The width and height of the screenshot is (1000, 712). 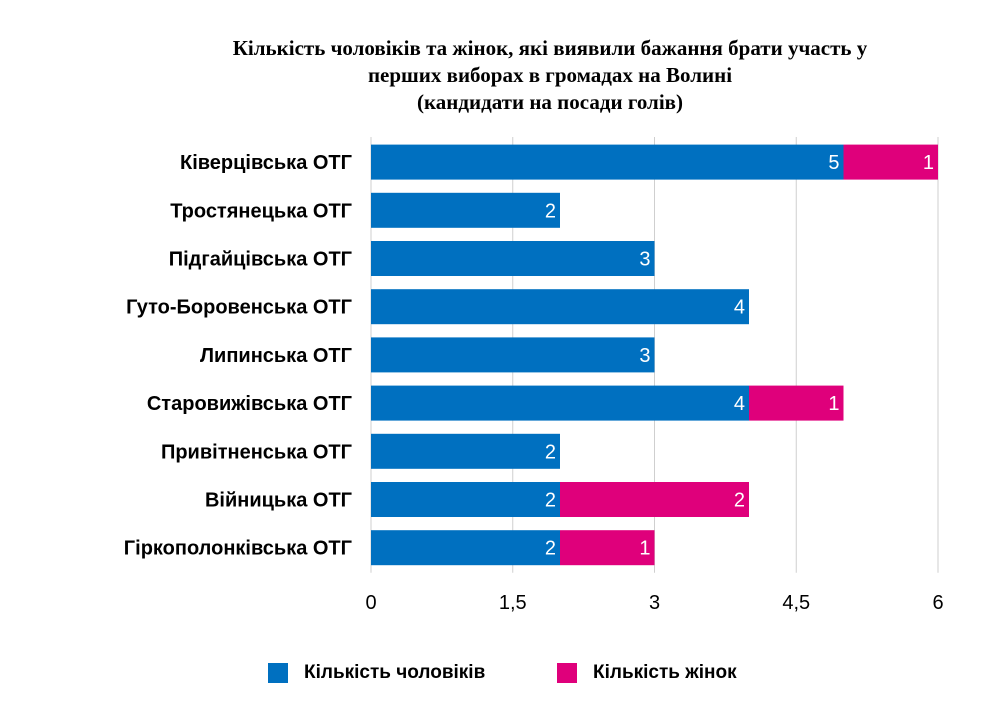 What do you see at coordinates (550, 102) in the screenshot?
I see `chart-title-line-3: (кандидати на посади голів)` at bounding box center [550, 102].